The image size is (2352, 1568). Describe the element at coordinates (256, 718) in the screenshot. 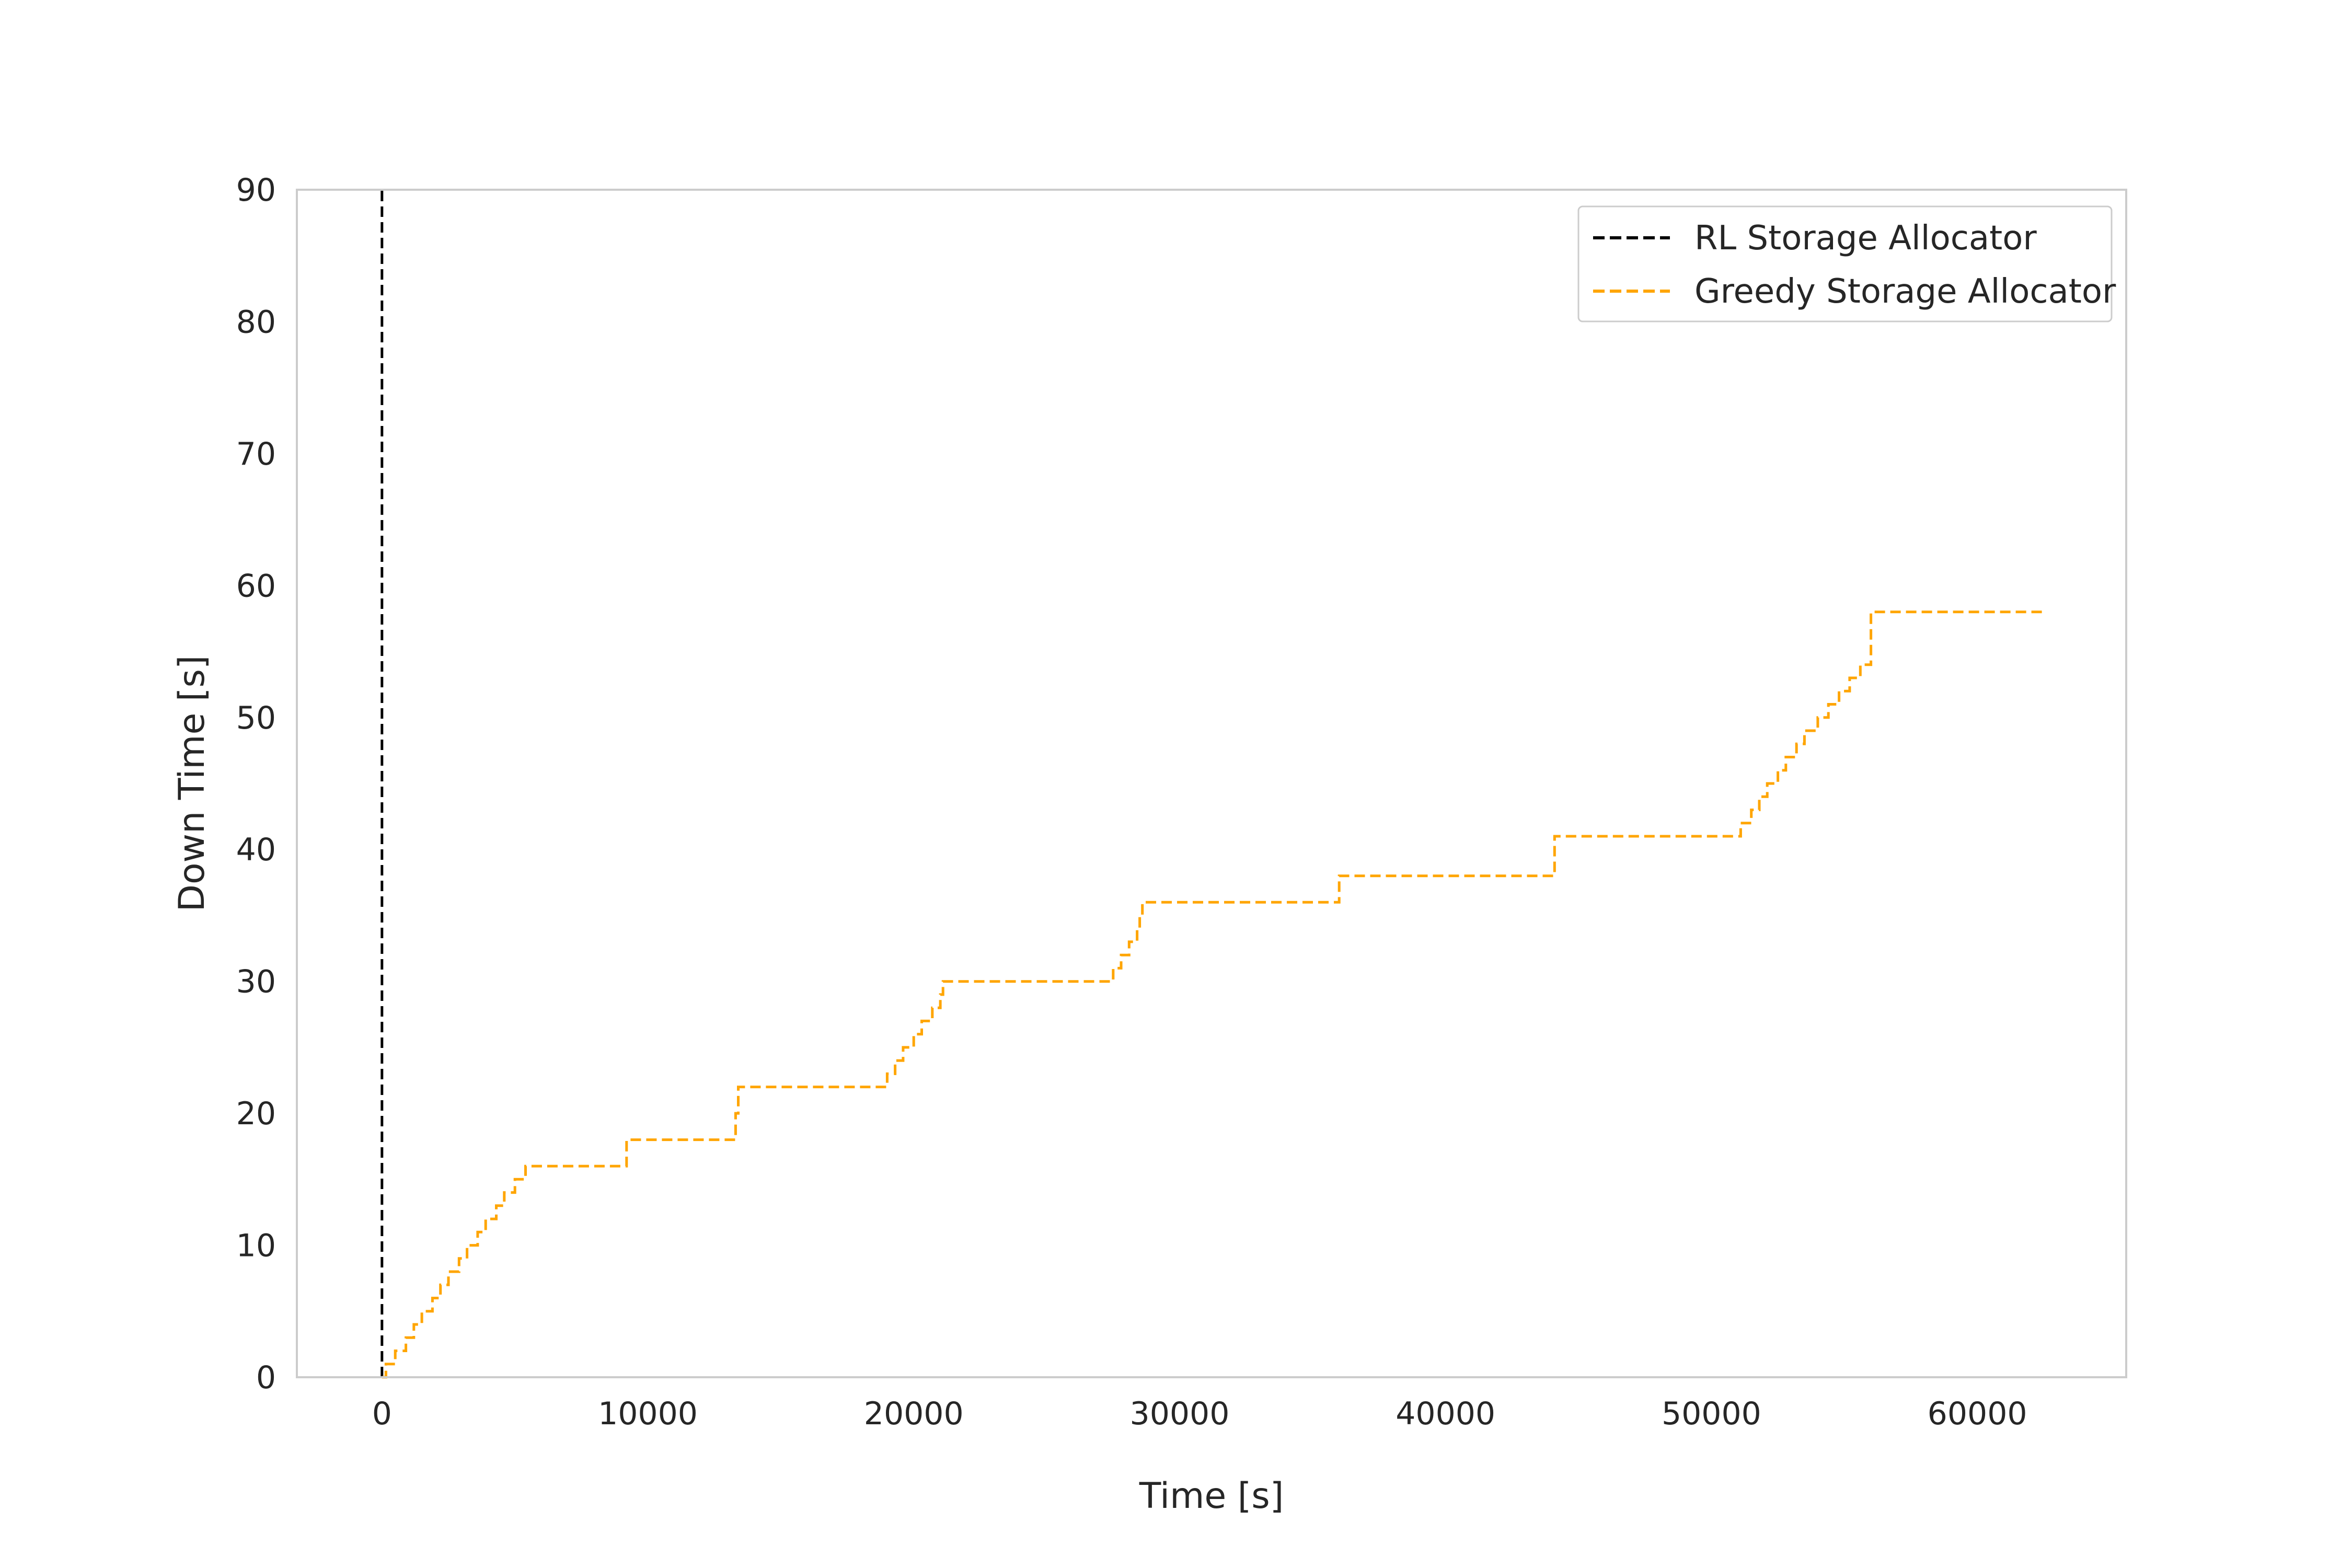

I see `y-tick-label: 50` at that location.